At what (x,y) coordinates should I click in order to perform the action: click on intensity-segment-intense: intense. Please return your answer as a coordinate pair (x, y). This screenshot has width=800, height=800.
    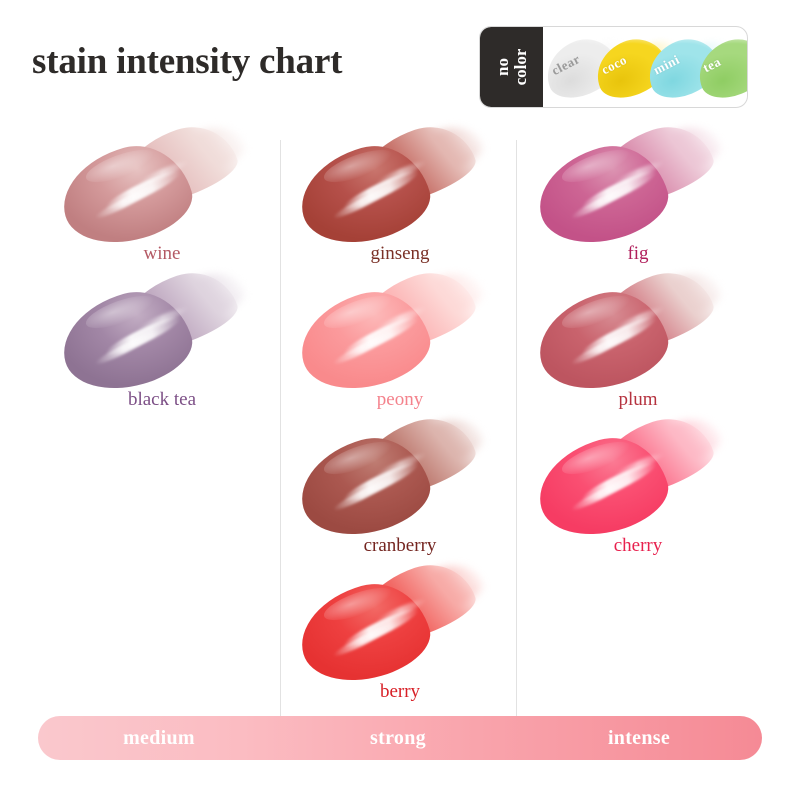
    Looking at the image, I should click on (639, 738).